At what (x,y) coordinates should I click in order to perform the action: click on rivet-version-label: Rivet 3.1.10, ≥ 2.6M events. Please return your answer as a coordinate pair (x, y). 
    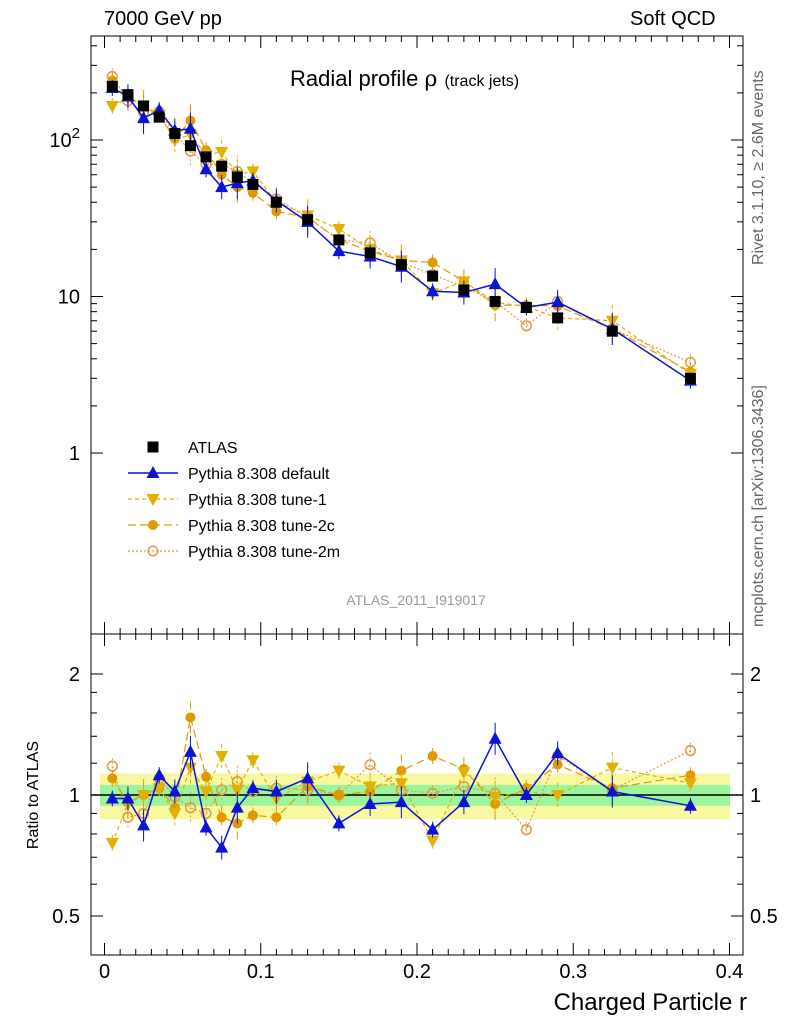
    Looking at the image, I should click on (758, 167).